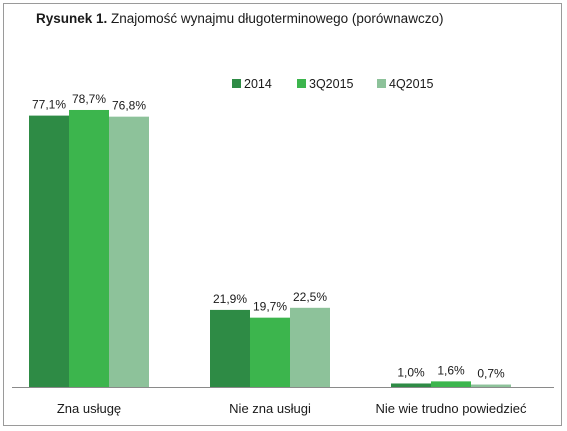 The image size is (567, 431). I want to click on chart-title-prefix: Rysunek 1., so click(72, 18).